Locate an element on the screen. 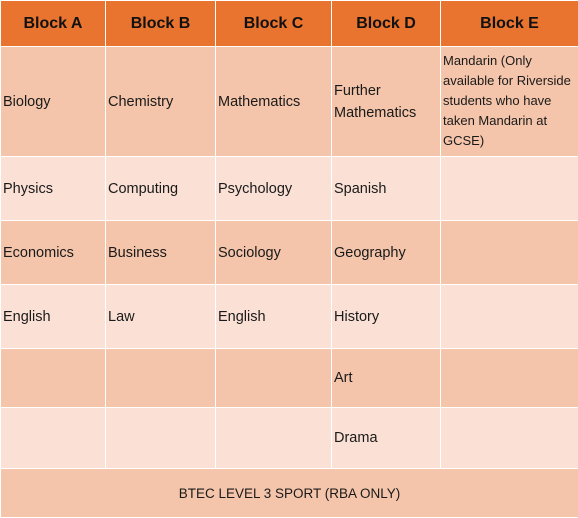 This screenshot has height=518, width=578. table-cell: Computing is located at coordinates (161, 189).